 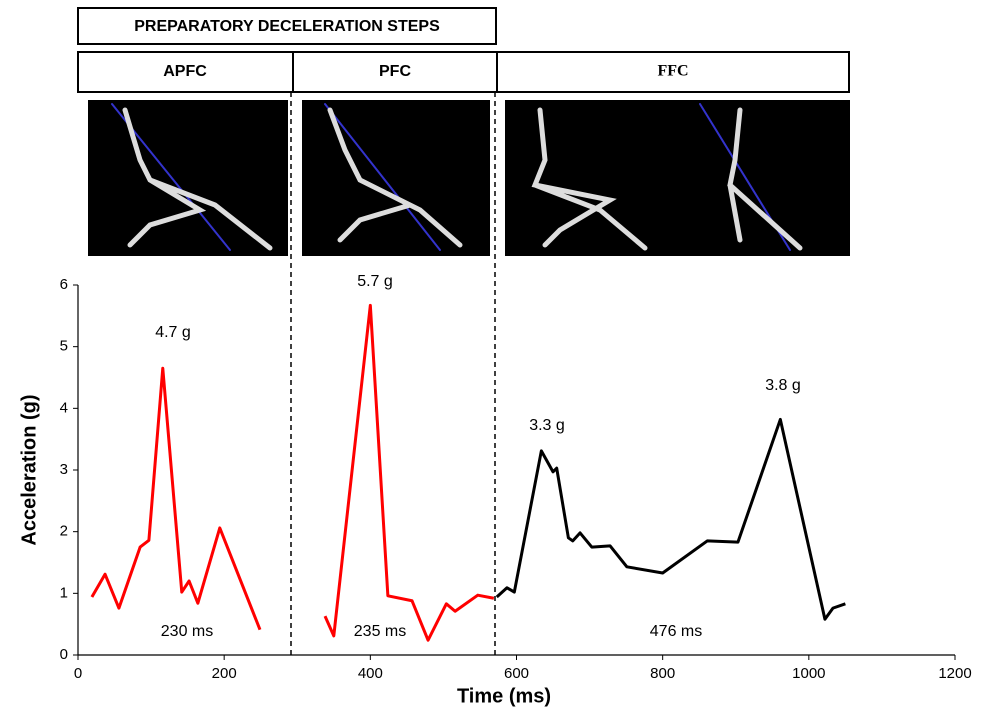 I want to click on phase-label: APFC, so click(x=185, y=71).